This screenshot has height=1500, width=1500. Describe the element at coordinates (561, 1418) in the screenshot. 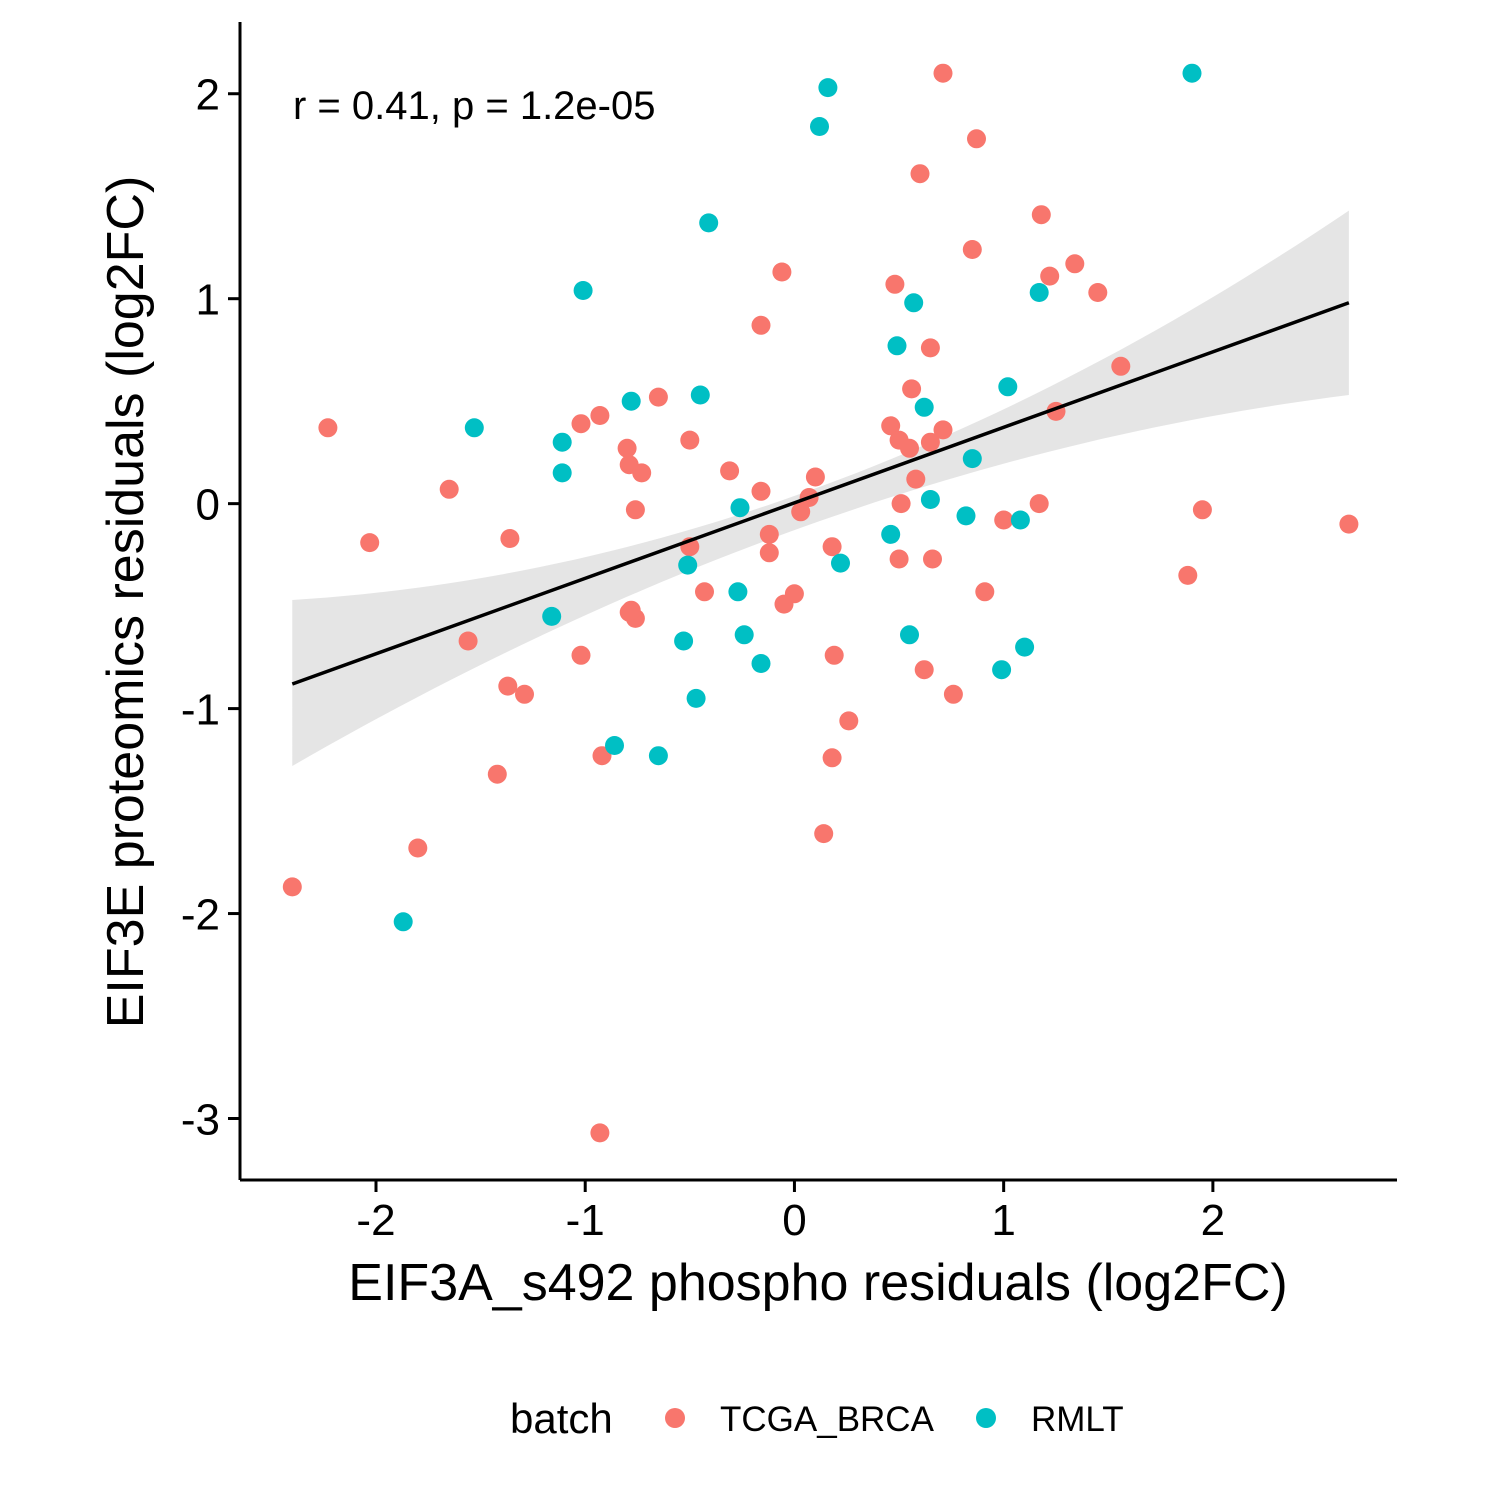

I see `legend-title: batch` at that location.